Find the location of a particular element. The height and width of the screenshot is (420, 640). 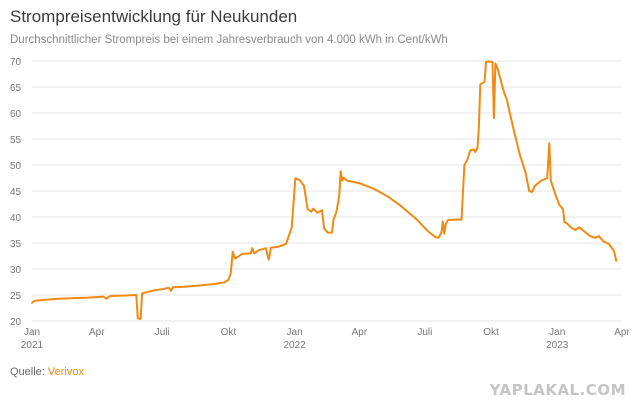

y-tick-label: 25 is located at coordinates (16, 296).